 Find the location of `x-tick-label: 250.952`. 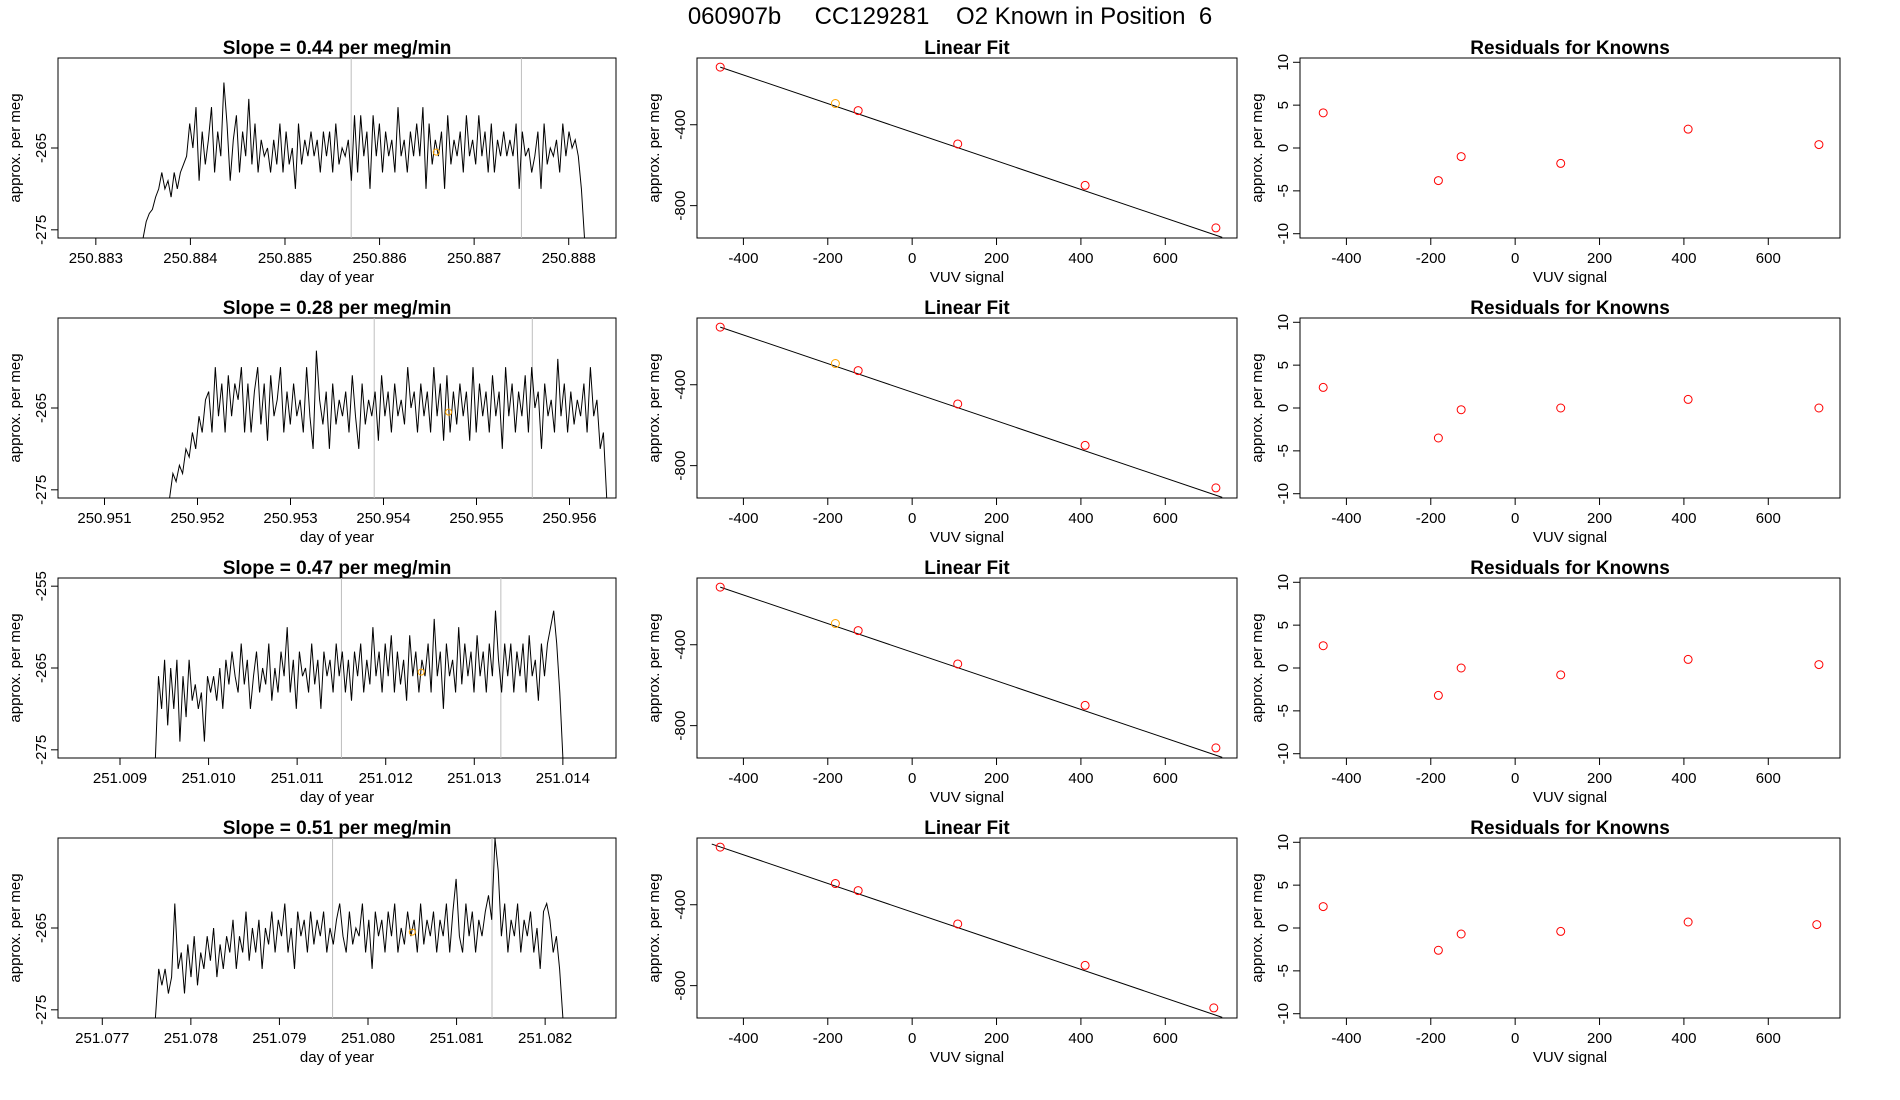

x-tick-label: 250.952 is located at coordinates (197, 518).